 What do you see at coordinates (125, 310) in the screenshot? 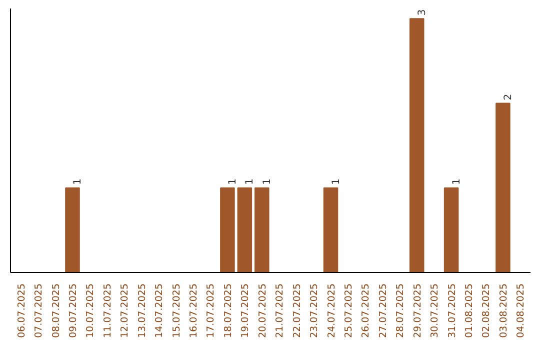
I see `x-tick-label: 12.07.2025` at bounding box center [125, 310].